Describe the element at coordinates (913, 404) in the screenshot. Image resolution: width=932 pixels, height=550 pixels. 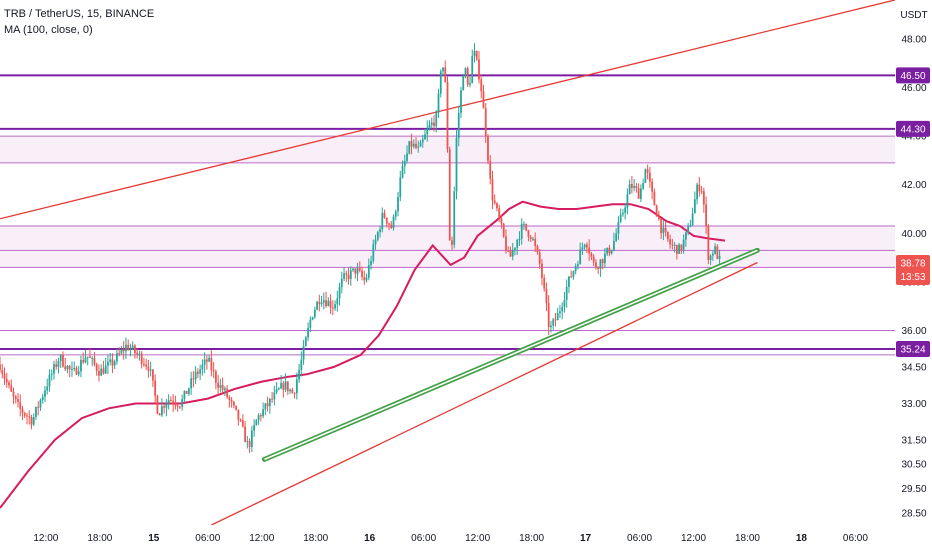
I see `y-tick-label: 33.00` at that location.